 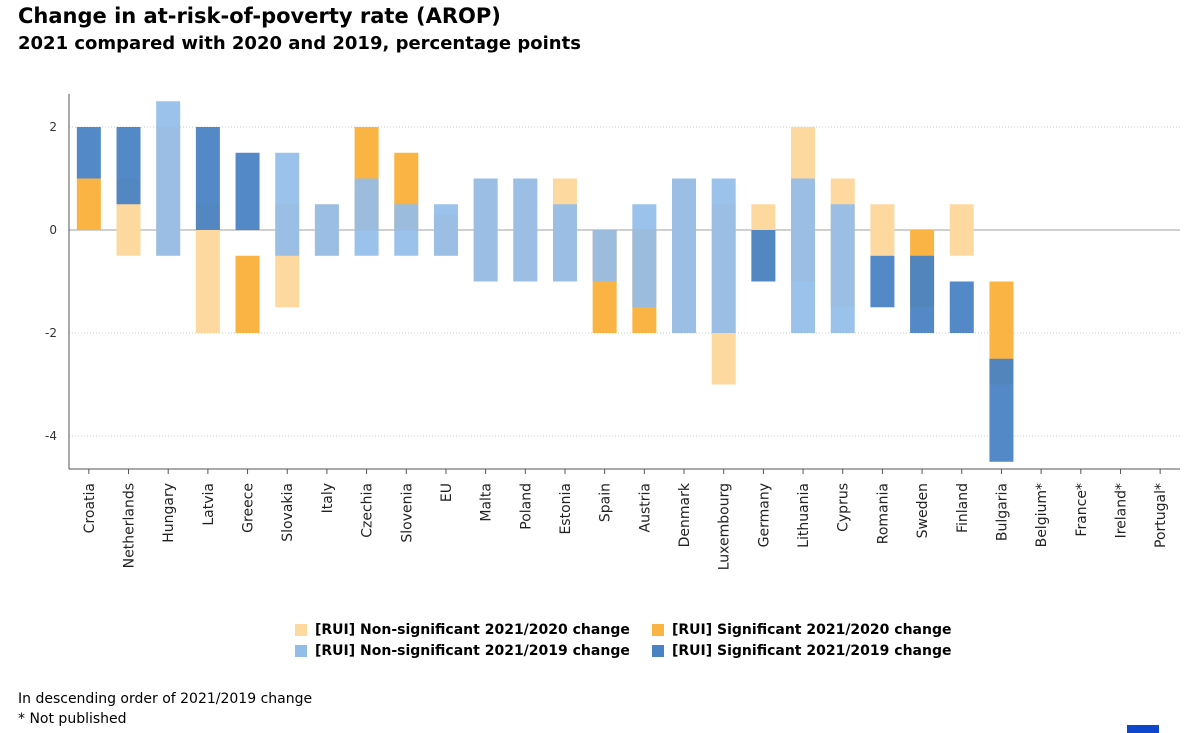 What do you see at coordinates (90, 508) in the screenshot?
I see `x-tick-label: Croatia` at bounding box center [90, 508].